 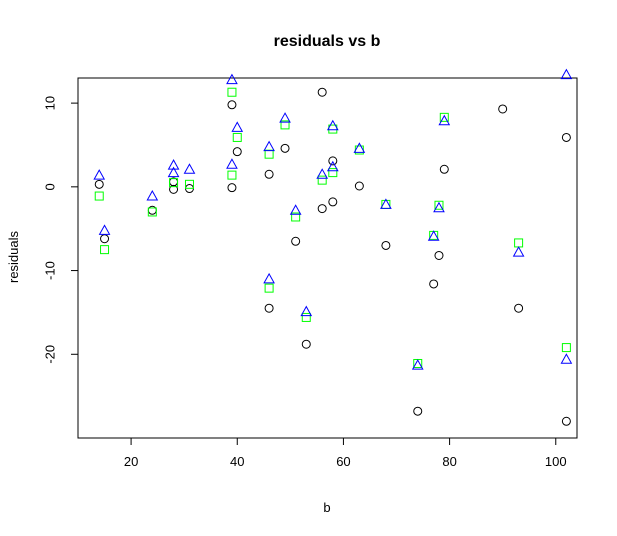 What do you see at coordinates (131, 461) in the screenshot?
I see `x-tick-label: 20` at bounding box center [131, 461].